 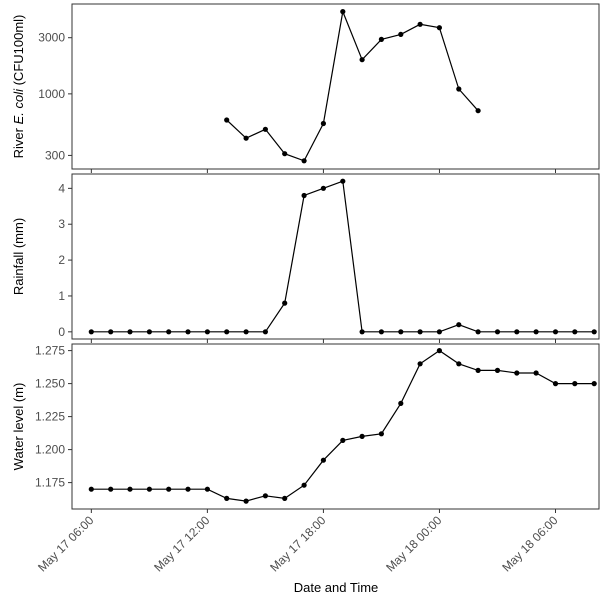 I want to click on panel-water-y-axis-title: Water level (m), so click(x=18, y=427).